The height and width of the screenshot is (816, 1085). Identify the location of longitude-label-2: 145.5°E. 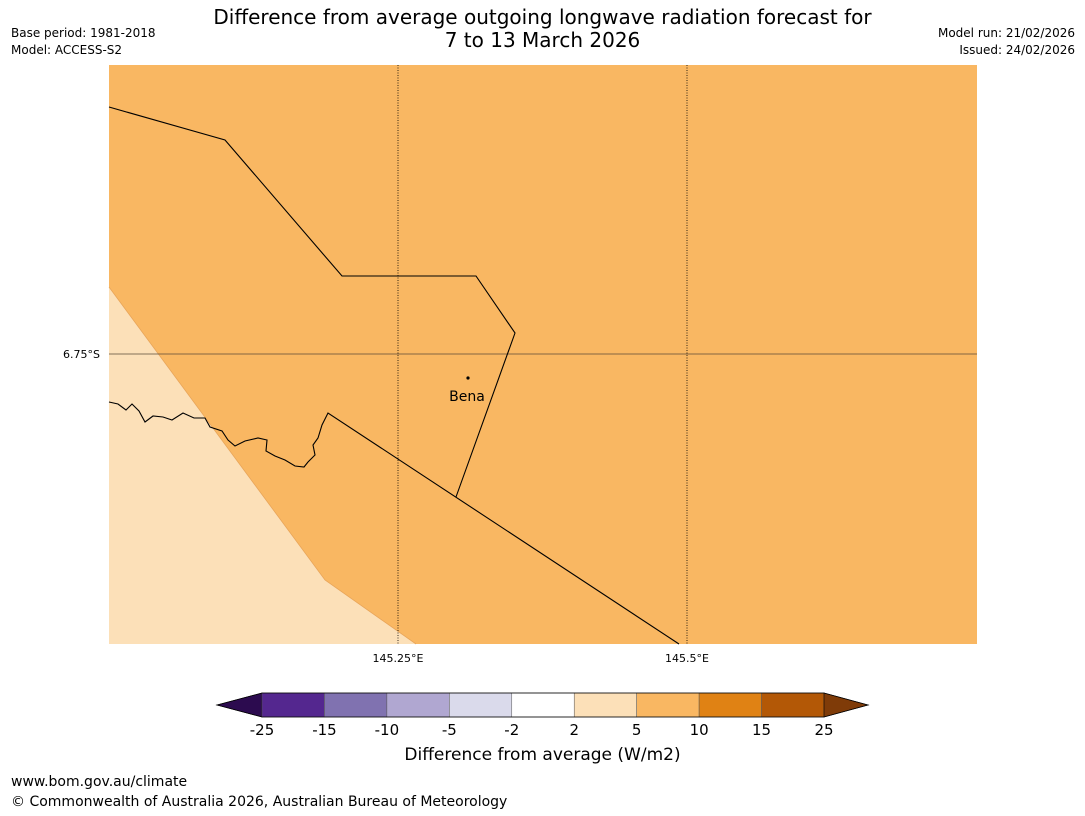
(687, 658).